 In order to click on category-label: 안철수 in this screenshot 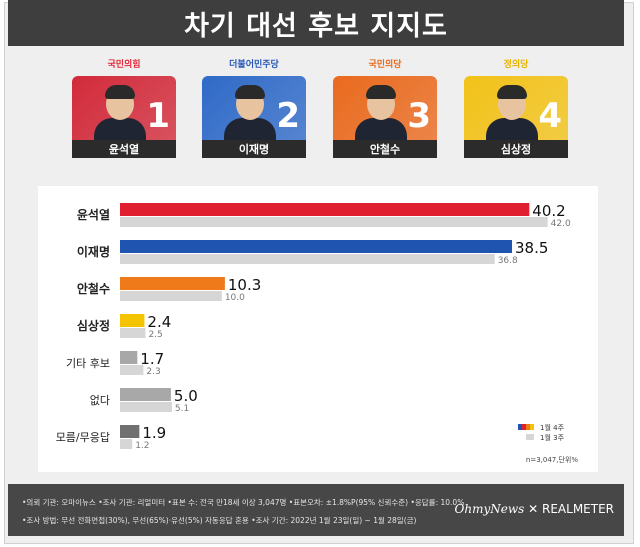, I will do `click(93, 288)`.